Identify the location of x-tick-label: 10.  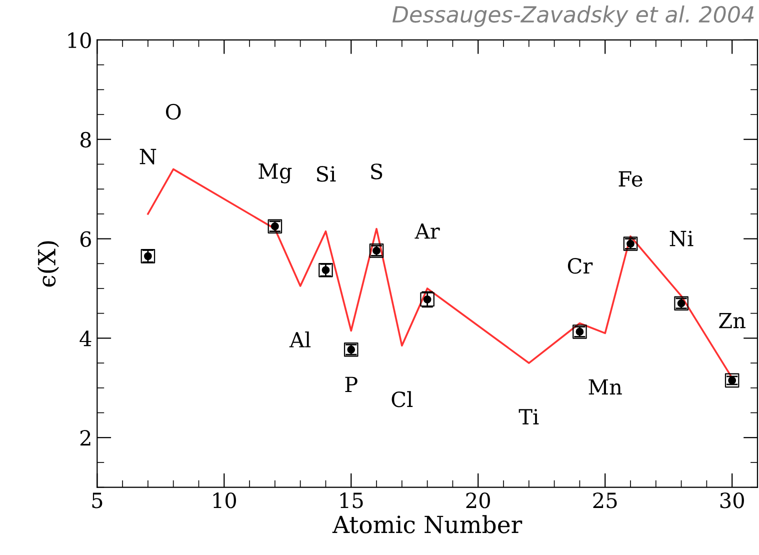
(224, 500).